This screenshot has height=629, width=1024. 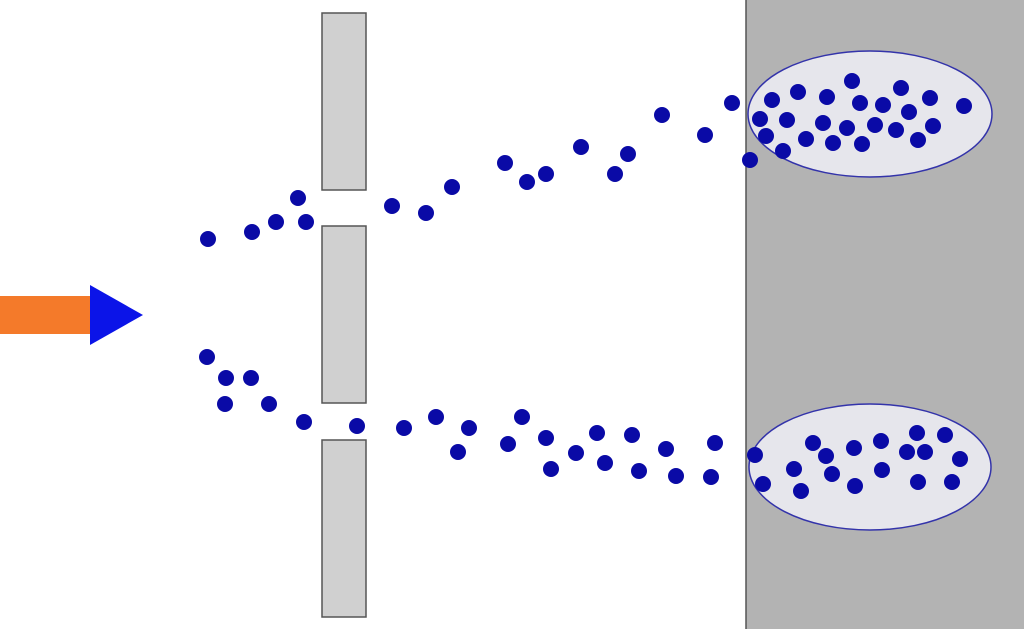 I want to click on barrier-segment-bottom, so click(x=344, y=528).